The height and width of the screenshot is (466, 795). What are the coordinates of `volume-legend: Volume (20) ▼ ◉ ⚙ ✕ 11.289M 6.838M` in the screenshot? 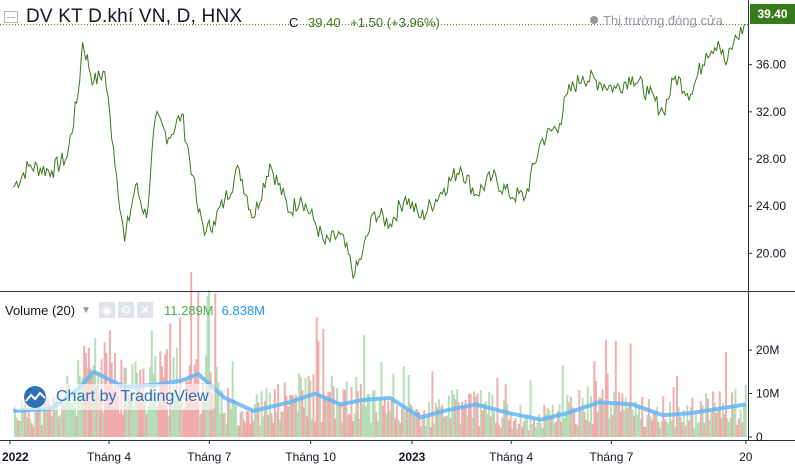 It's located at (135, 310).